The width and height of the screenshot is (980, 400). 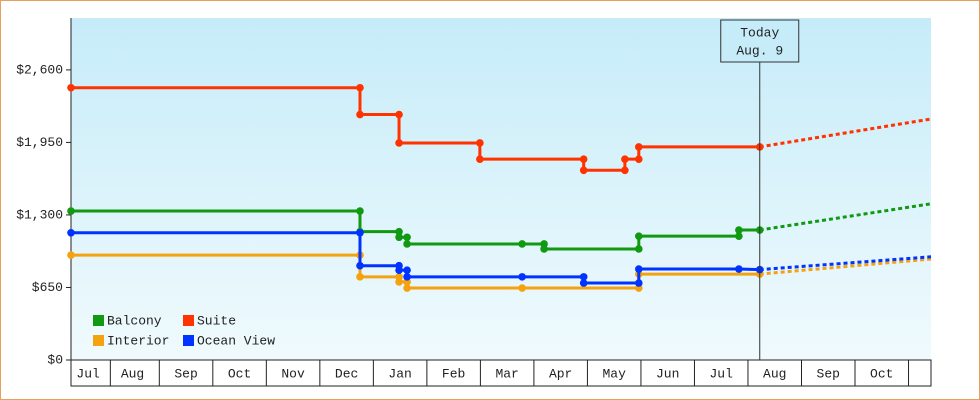 What do you see at coordinates (216, 320) in the screenshot?
I see `legend-label: Suite` at bounding box center [216, 320].